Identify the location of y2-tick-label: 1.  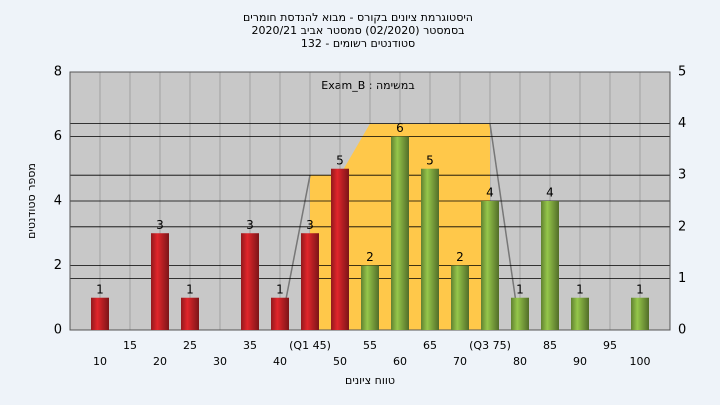
(682, 278).